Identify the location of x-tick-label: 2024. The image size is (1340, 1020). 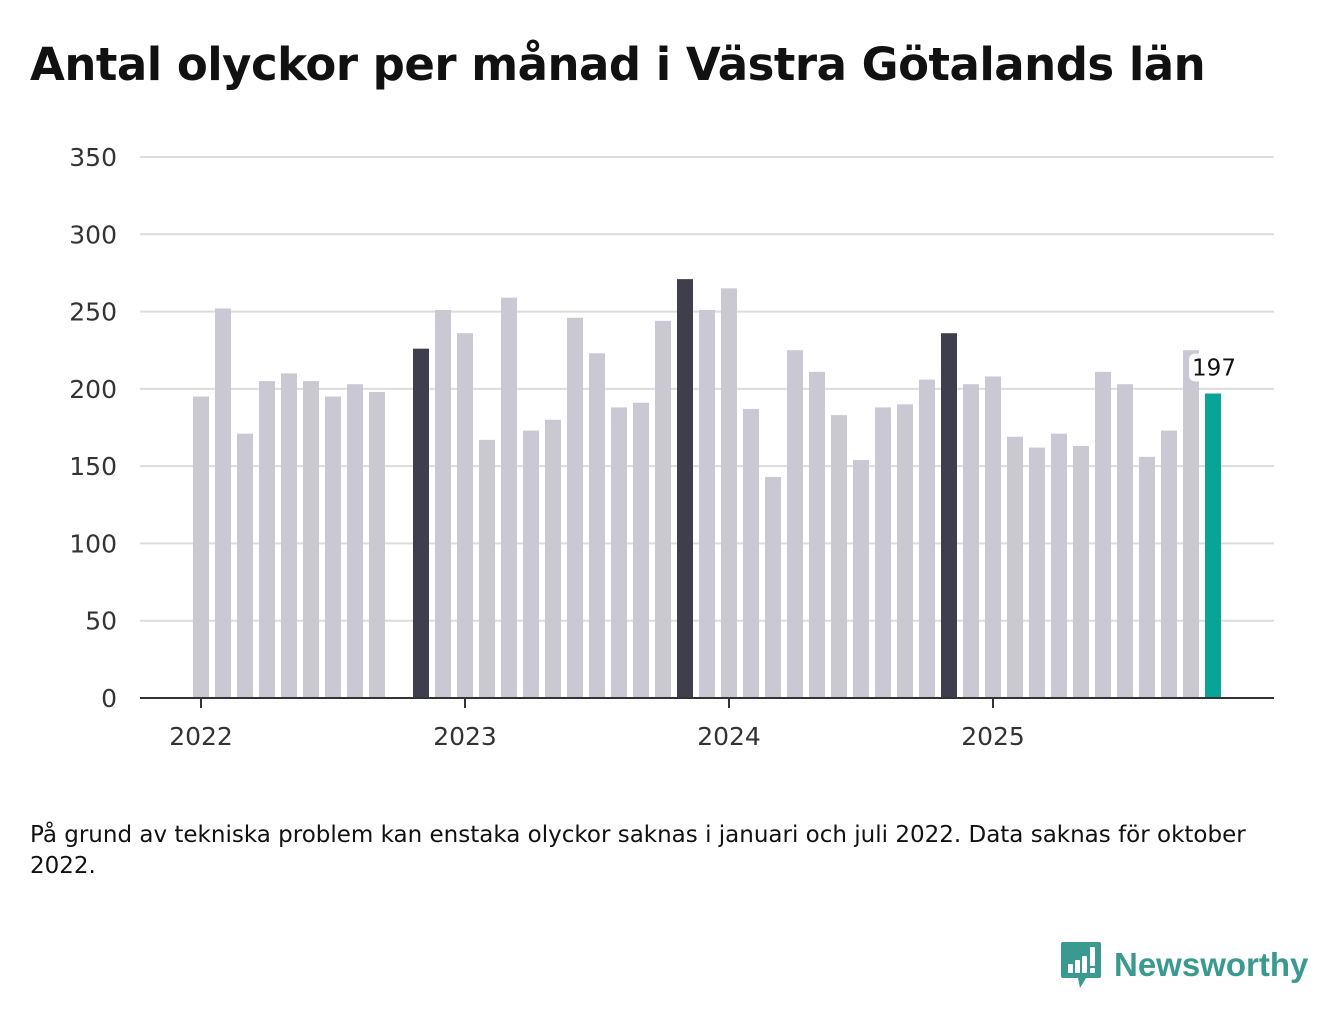
(729, 736).